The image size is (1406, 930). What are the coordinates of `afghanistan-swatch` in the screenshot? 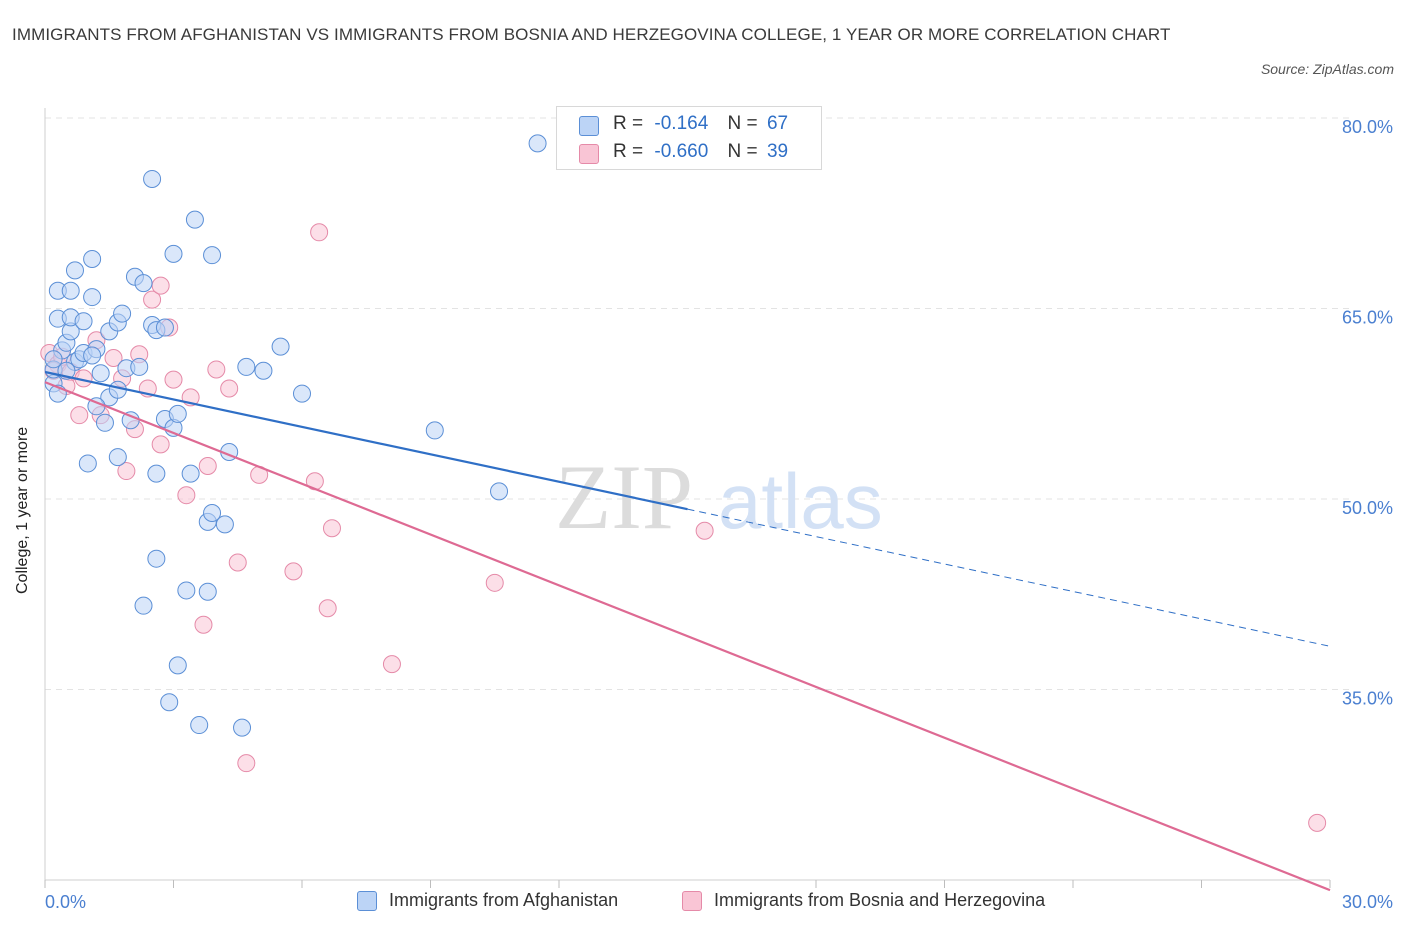 It's located at (589, 126).